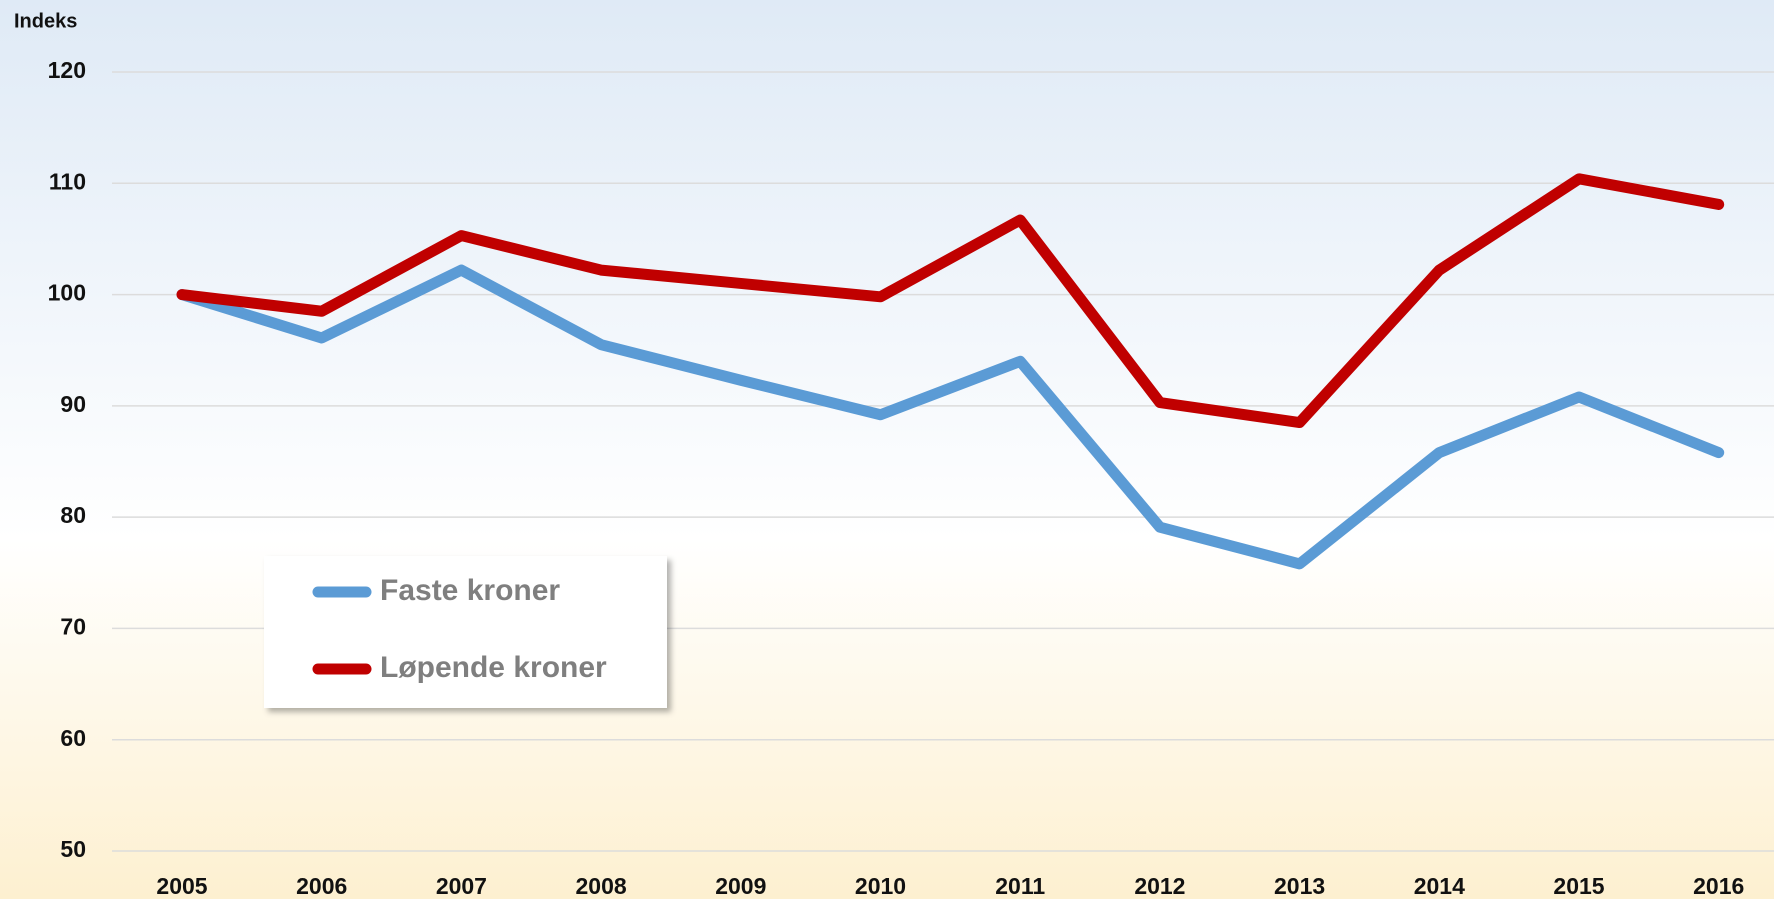 This screenshot has width=1774, height=899. What do you see at coordinates (67, 293) in the screenshot?
I see `y-tick-label: 100` at bounding box center [67, 293].